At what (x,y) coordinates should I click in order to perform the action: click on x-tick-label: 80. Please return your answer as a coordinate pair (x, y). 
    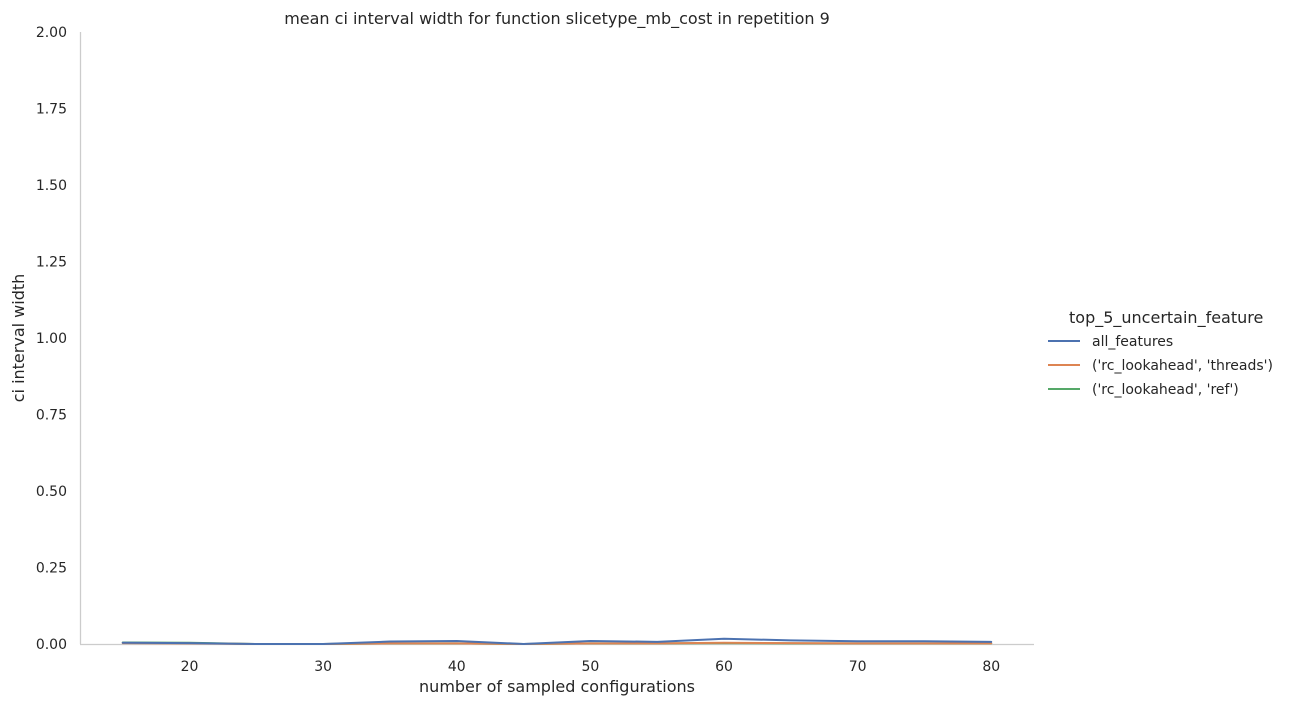
    Looking at the image, I should click on (991, 667).